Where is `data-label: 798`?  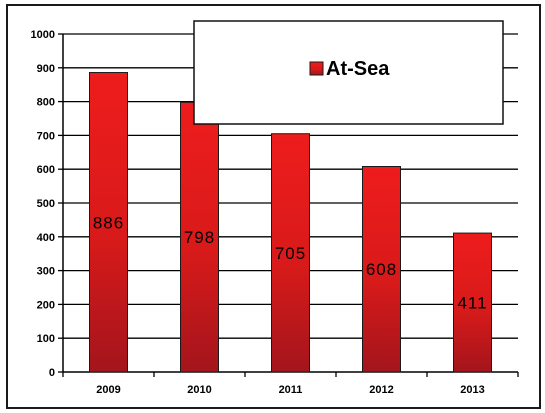
data-label: 798 is located at coordinates (199, 237).